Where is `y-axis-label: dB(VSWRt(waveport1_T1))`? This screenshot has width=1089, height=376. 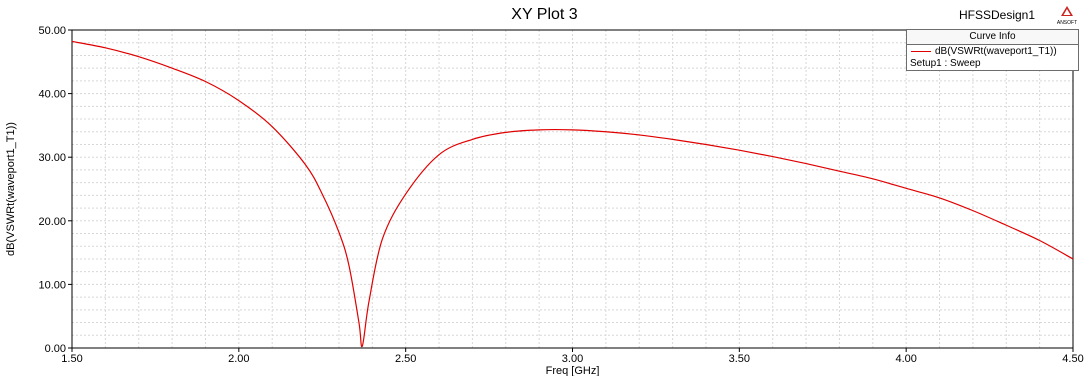
y-axis-label: dB(VSWRt(waveport1_T1)) is located at coordinates (11, 189).